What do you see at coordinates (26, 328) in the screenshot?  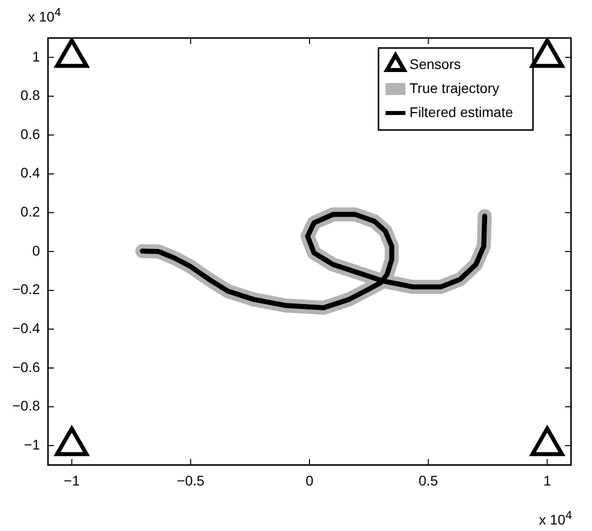 I see `y-tick-label: −0.4` at bounding box center [26, 328].